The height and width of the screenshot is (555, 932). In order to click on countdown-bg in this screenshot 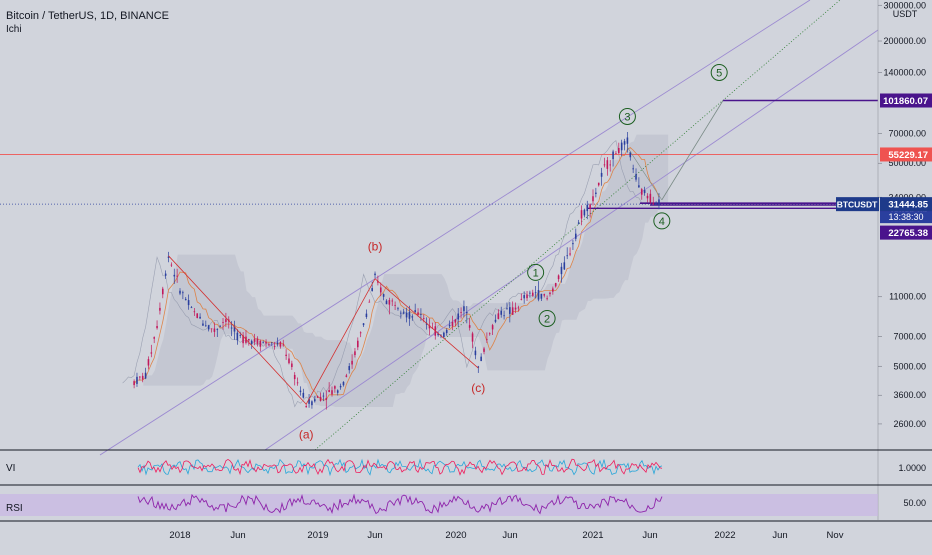, I will do `click(906, 217)`.